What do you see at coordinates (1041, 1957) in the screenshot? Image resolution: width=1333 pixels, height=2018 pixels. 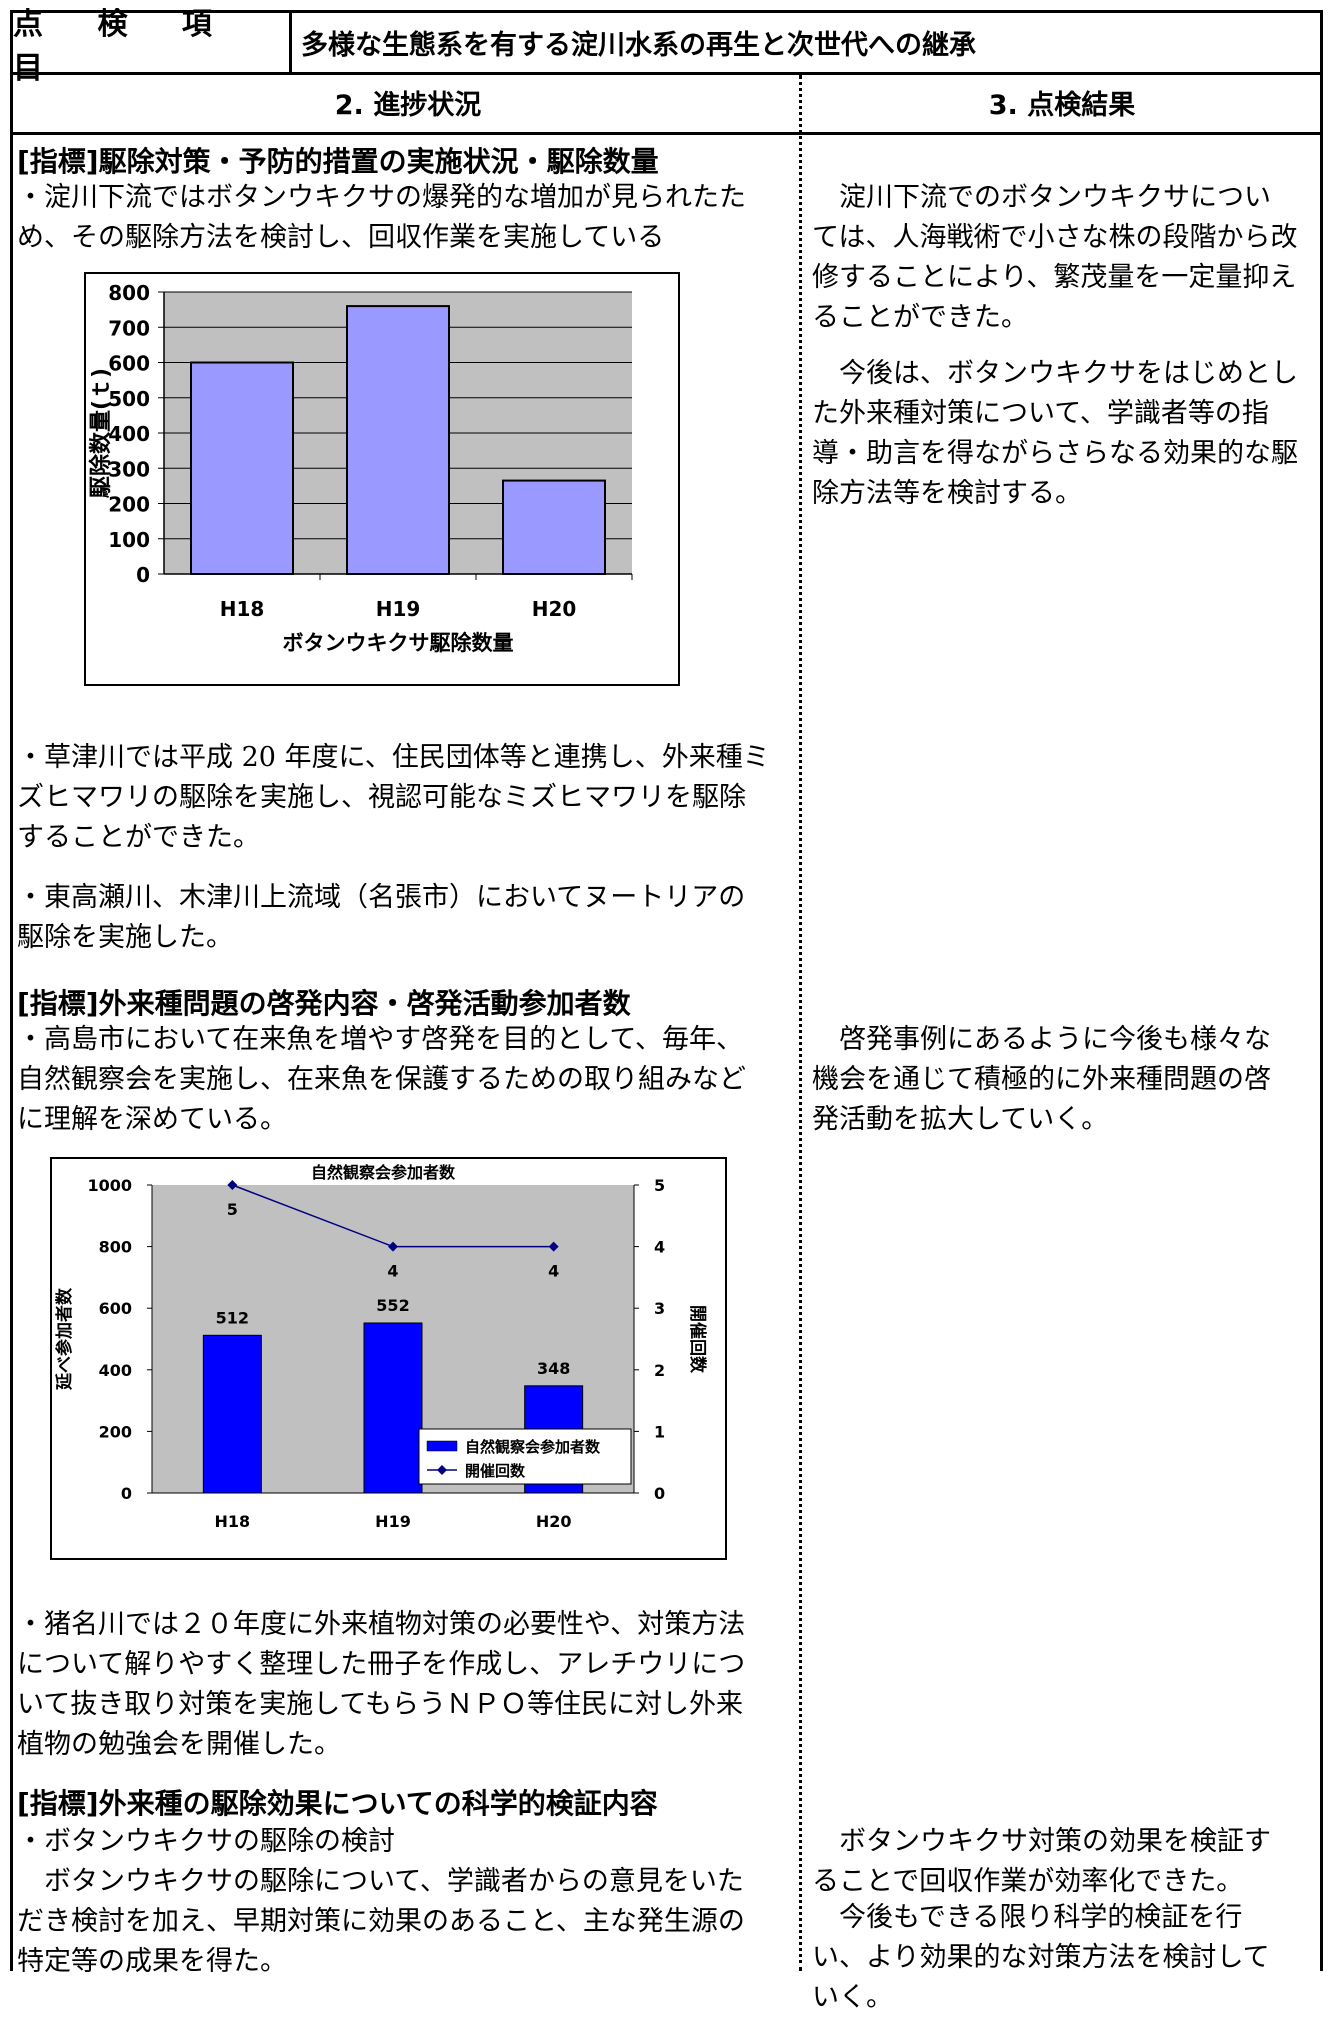 I see `result-text: 今後もできる限り科学的検証を行 い、より効果的な対策方法を検討して いく。` at bounding box center [1041, 1957].